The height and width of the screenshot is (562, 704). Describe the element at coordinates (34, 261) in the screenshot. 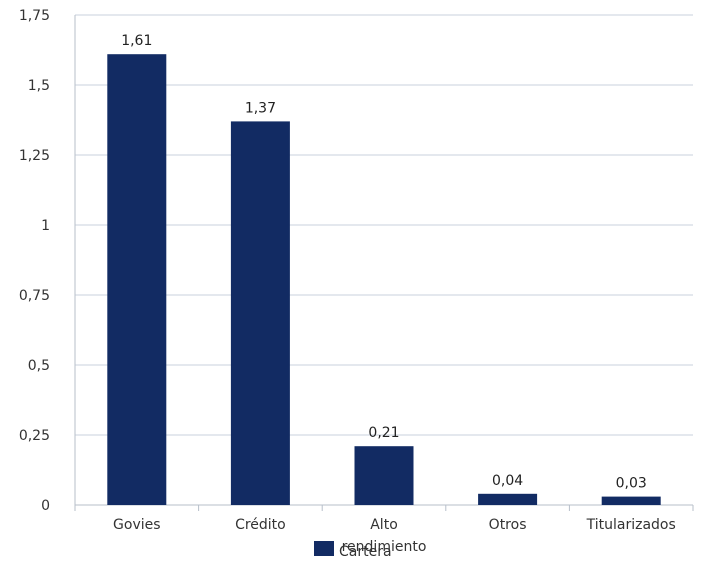

I see `y-axis-ticks: 0 0,25 0,5 0,75 1 1,25 1,5 1,75` at that location.